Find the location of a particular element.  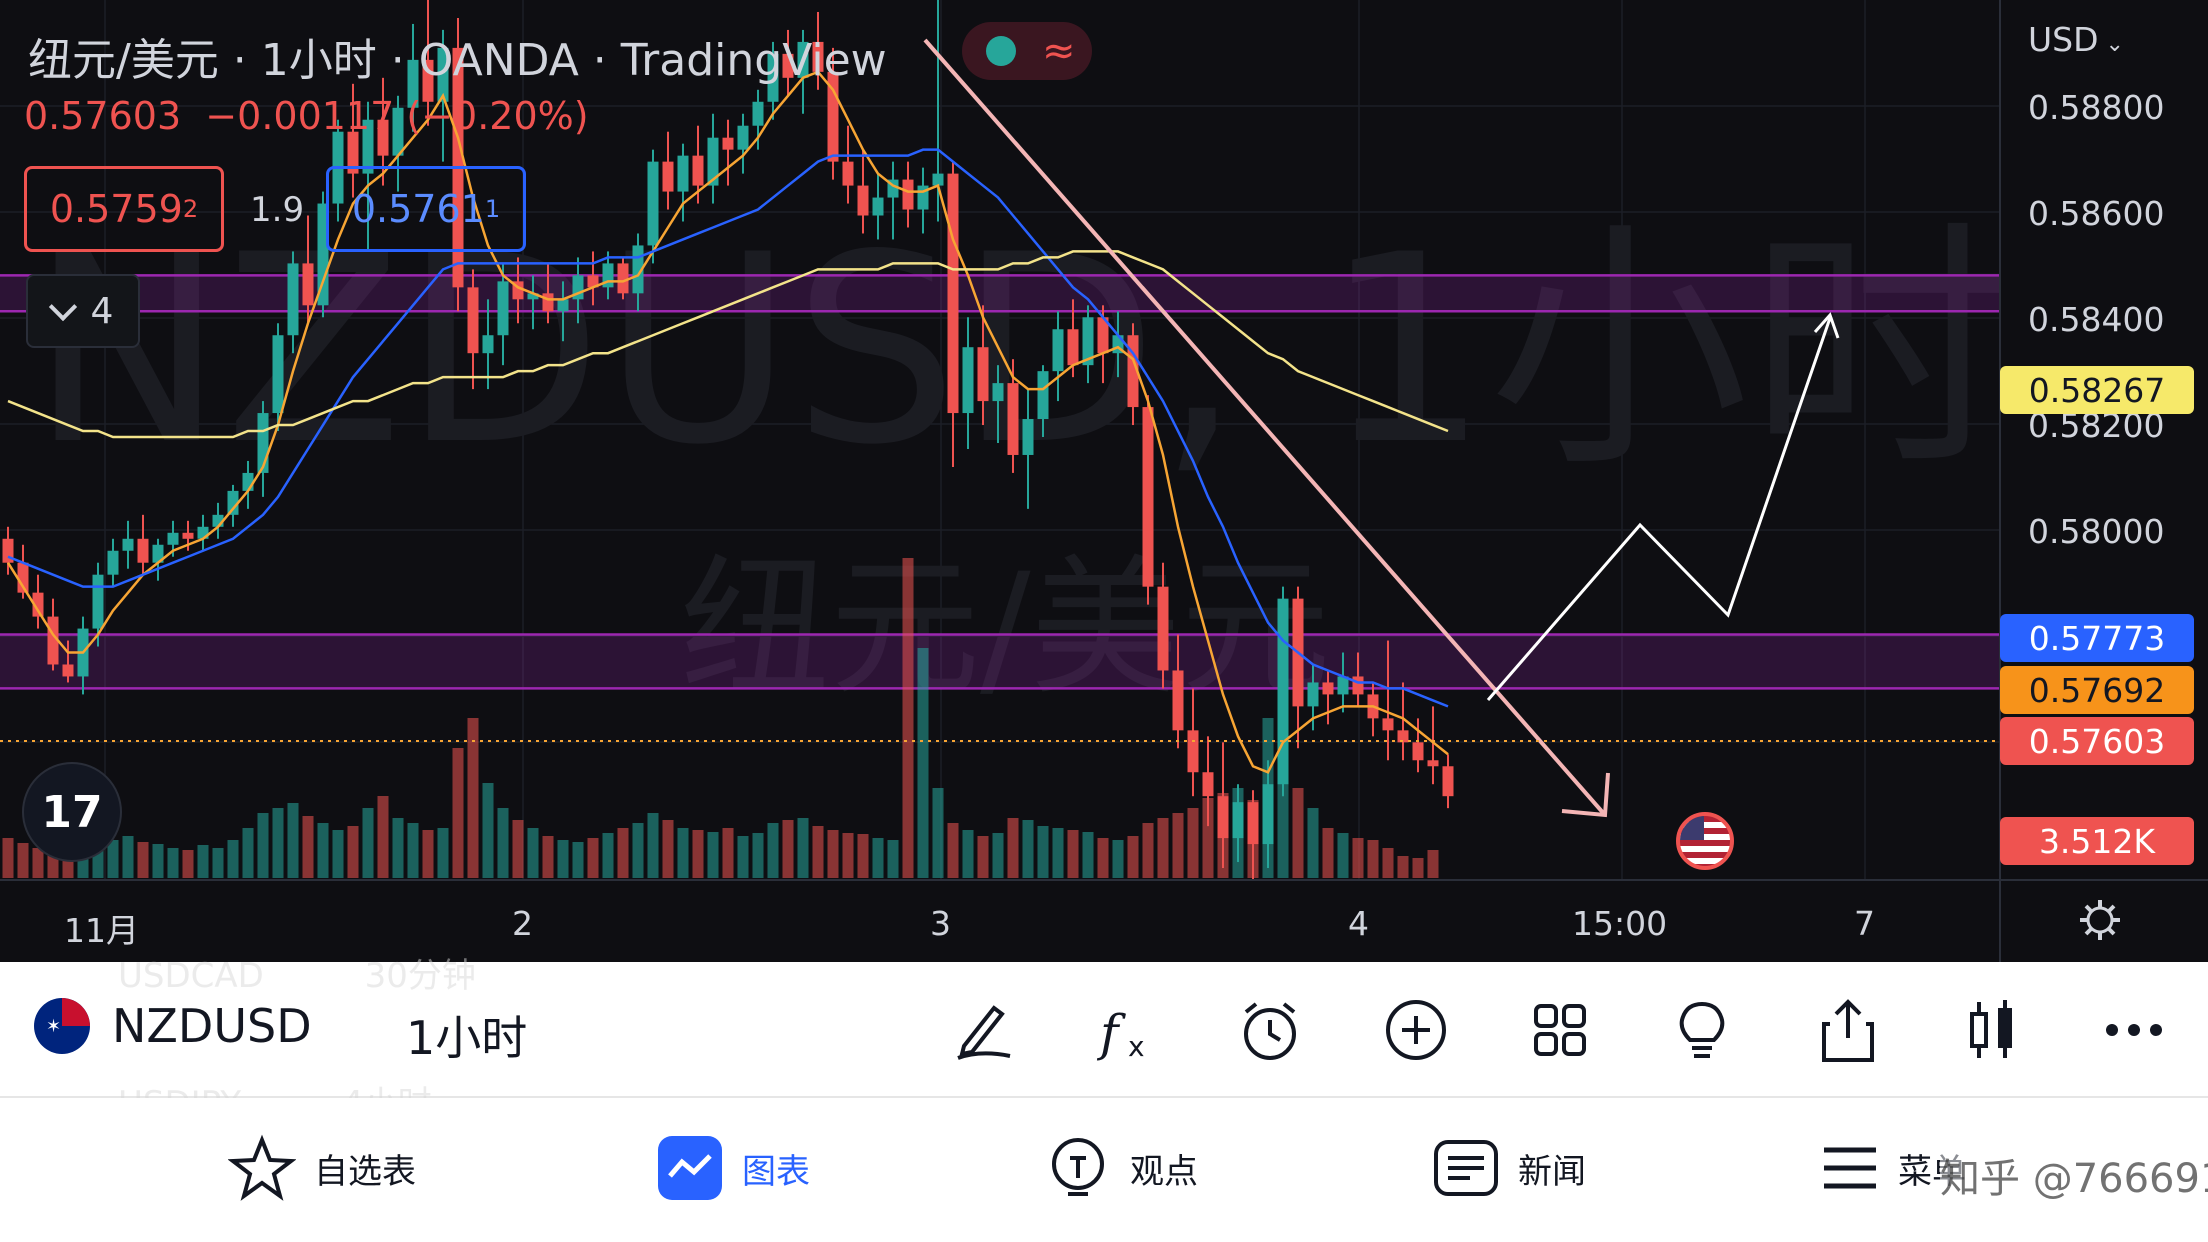

watermark-credit: 知乎 @766691 is located at coordinates (2074, 1175).